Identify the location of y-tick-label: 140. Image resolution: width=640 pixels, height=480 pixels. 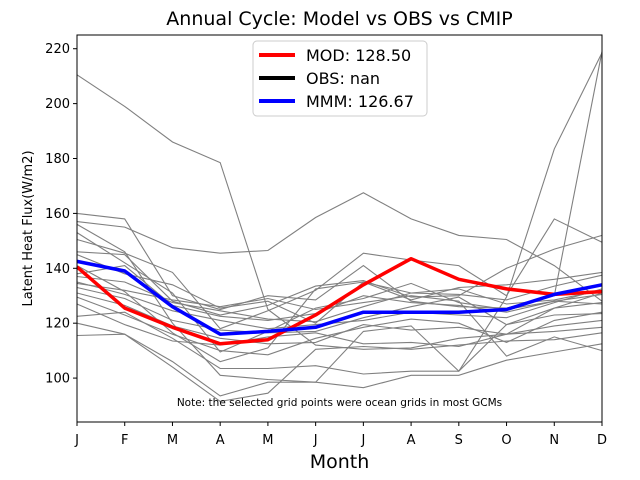
(57, 269).